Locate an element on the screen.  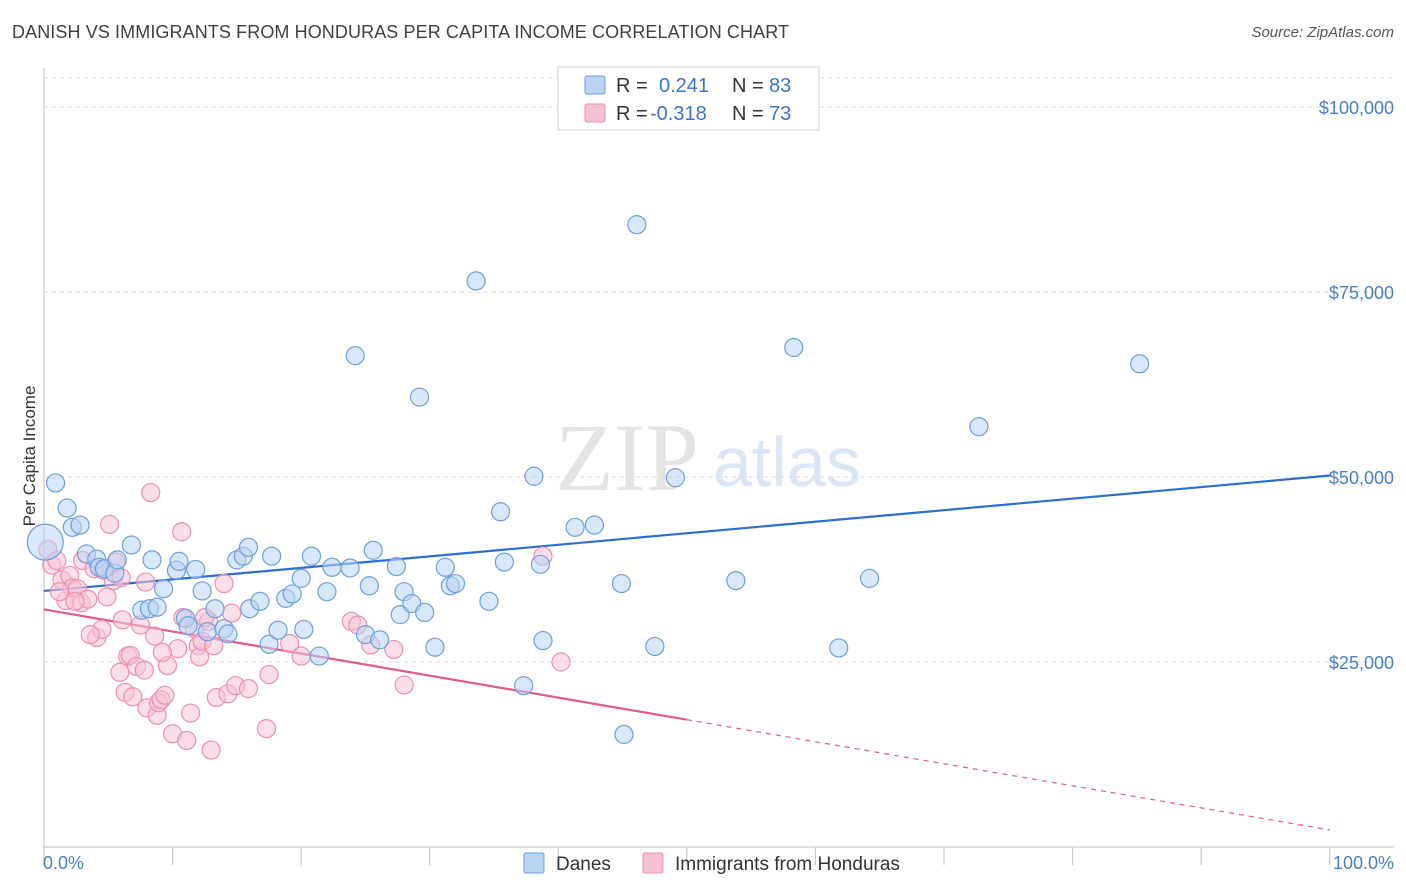
legend-n-value-2: 73 is located at coordinates (780, 114).